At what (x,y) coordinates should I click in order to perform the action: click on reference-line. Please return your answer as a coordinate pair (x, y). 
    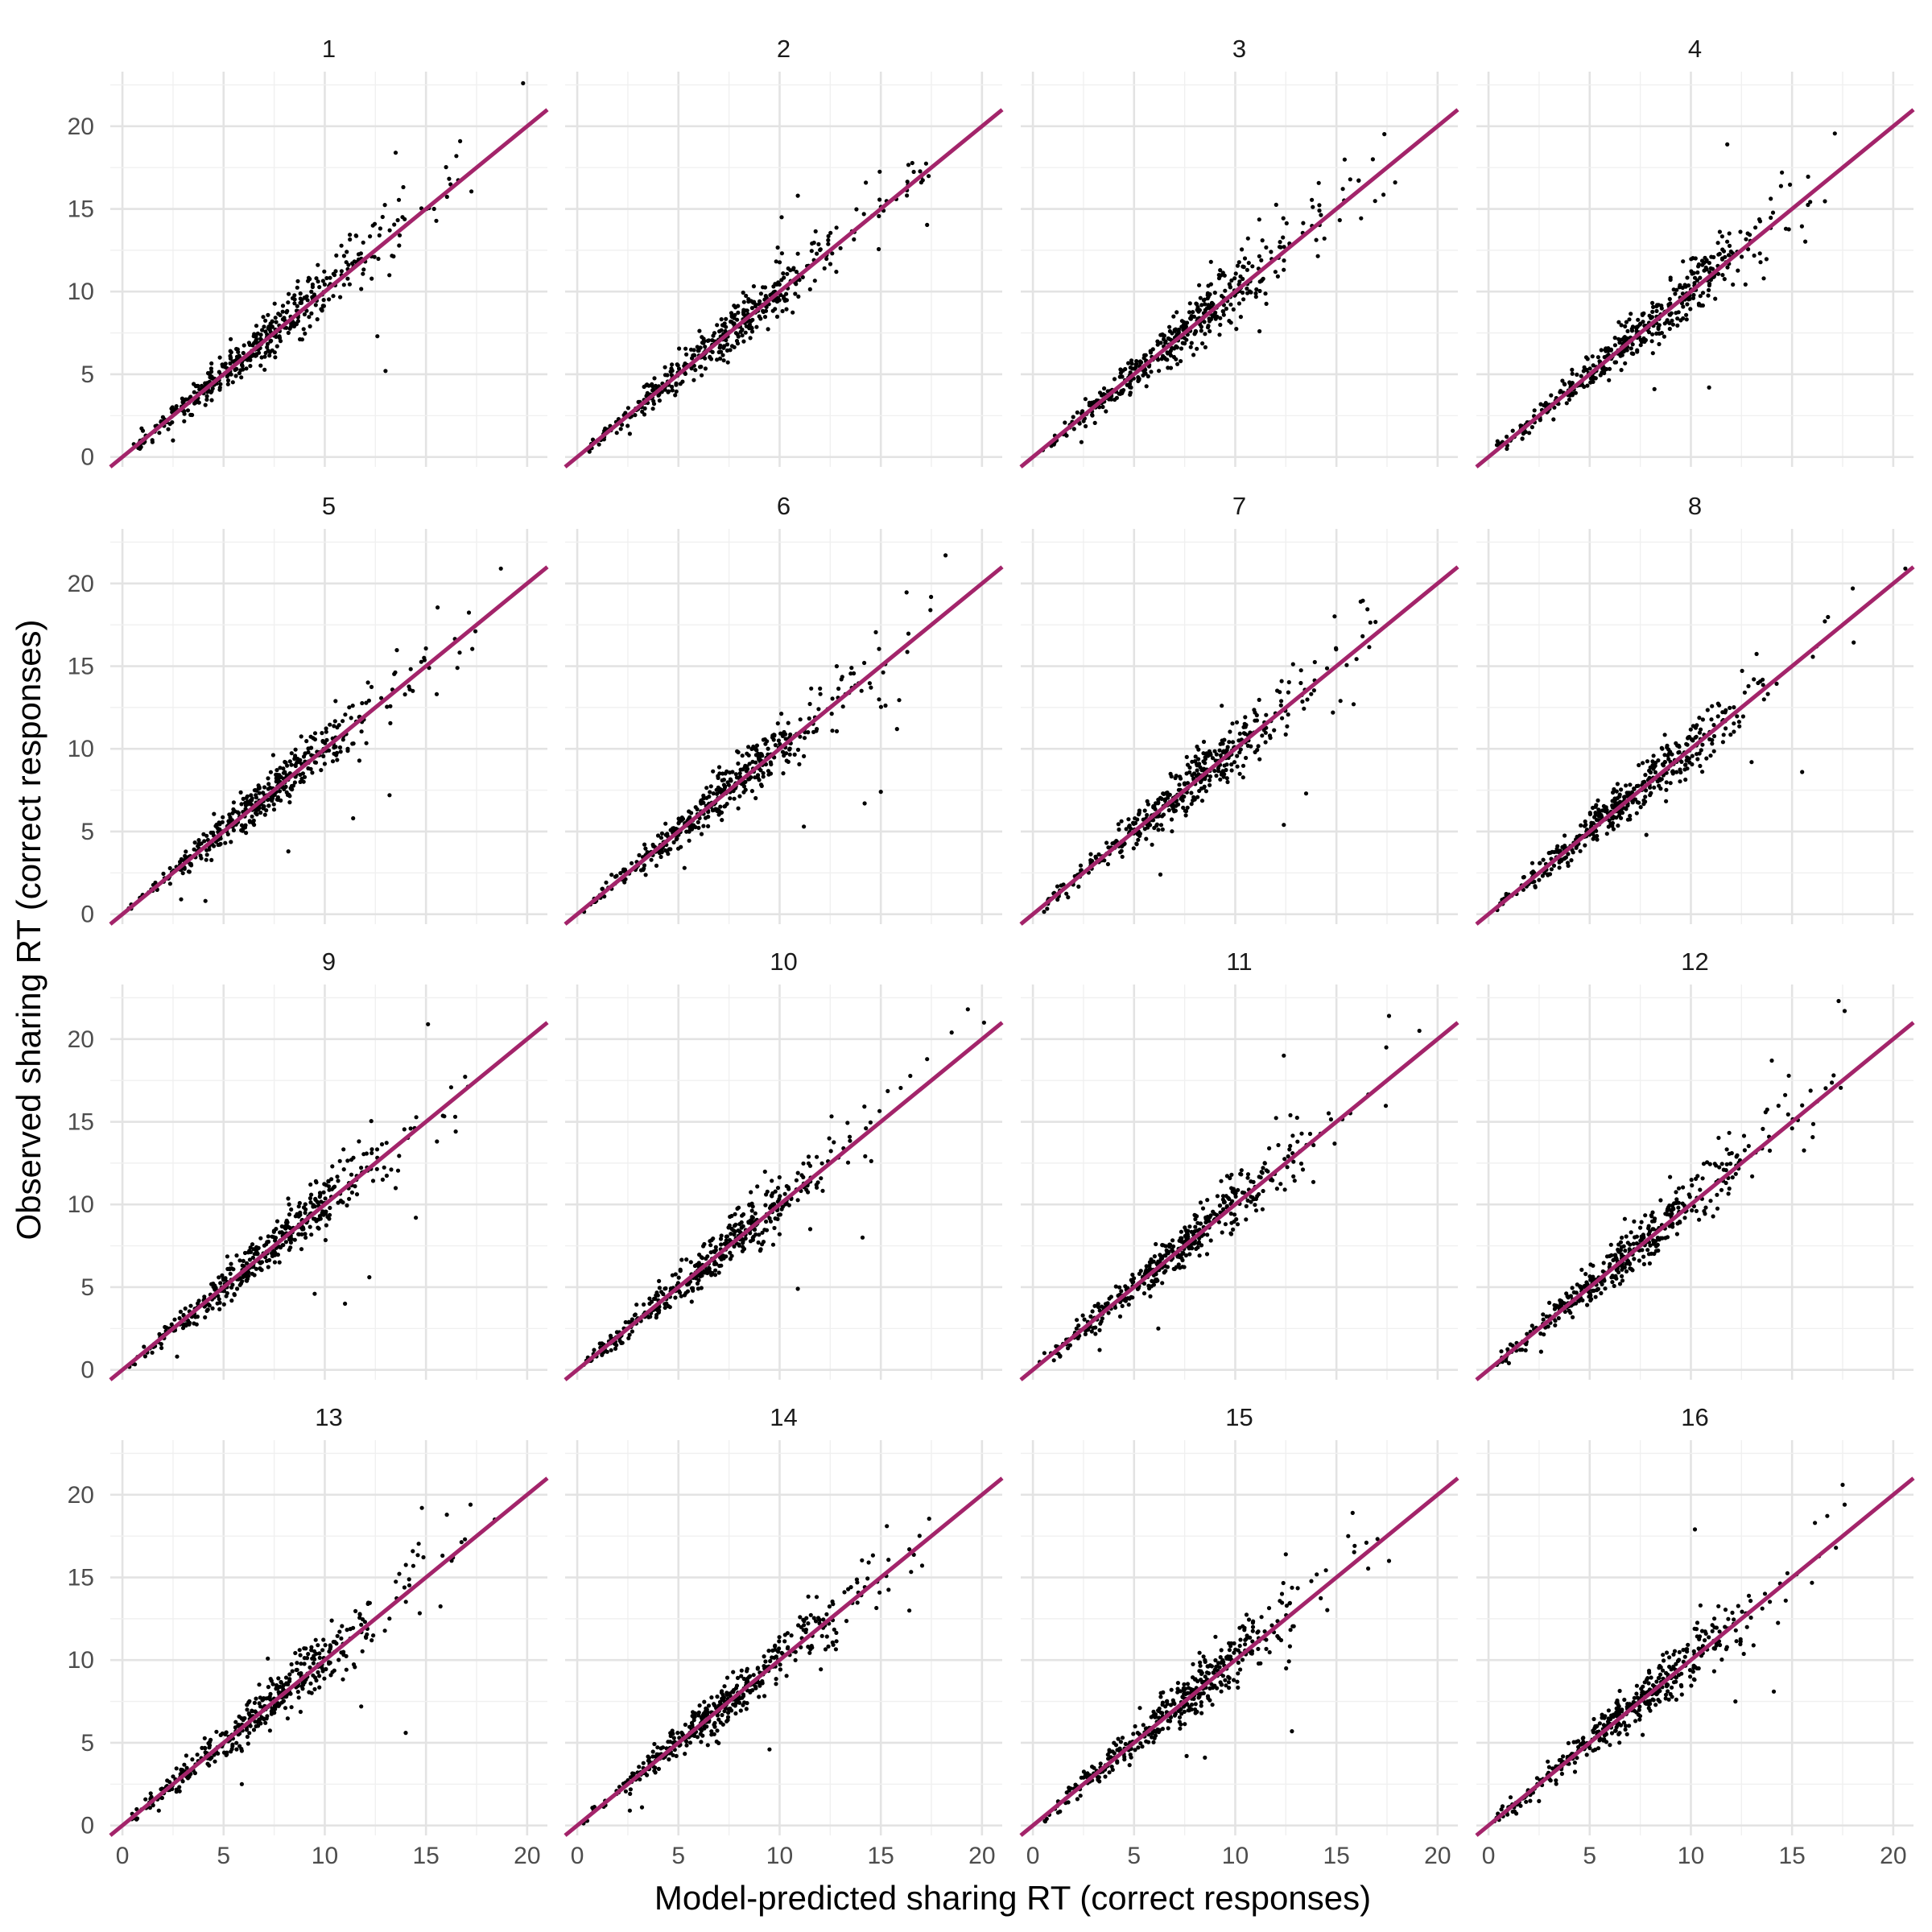
    Looking at the image, I should click on (1239, 1201).